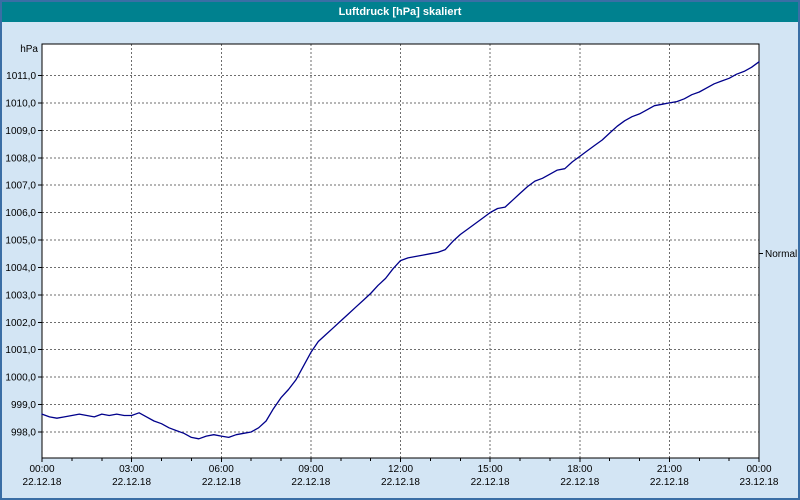 This screenshot has width=800, height=500. Describe the element at coordinates (20, 186) in the screenshot. I see `y-axis-tick-label: 1007,0` at that location.